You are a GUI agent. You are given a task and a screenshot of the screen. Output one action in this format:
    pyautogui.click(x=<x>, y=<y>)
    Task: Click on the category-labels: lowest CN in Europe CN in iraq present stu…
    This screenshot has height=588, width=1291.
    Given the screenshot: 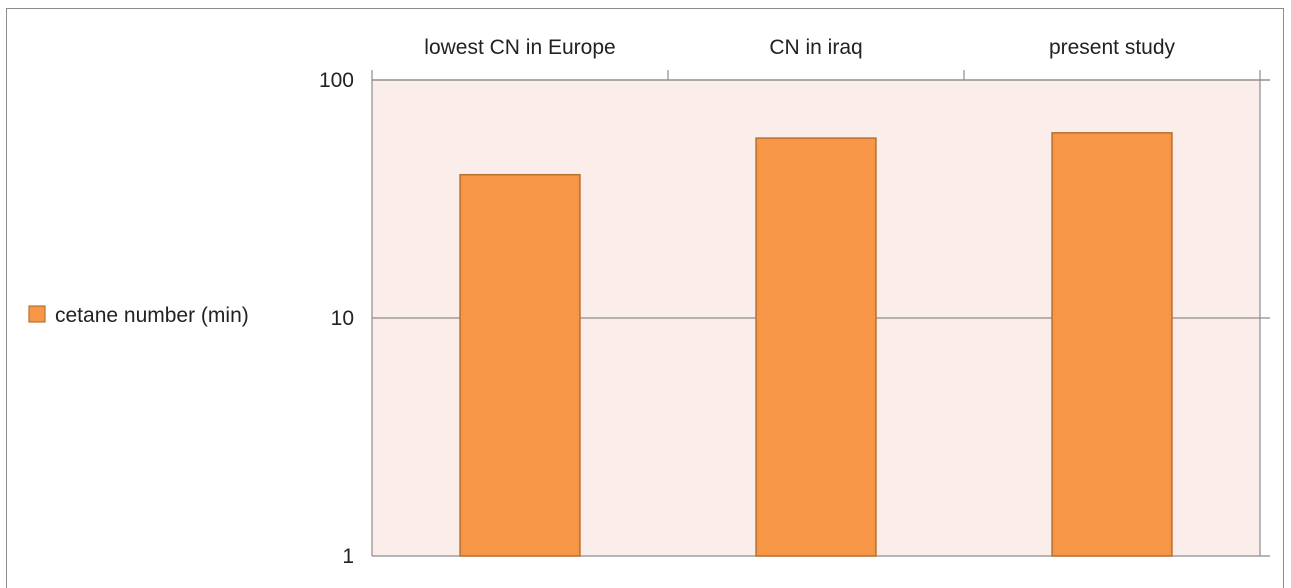 What is the action you would take?
    pyautogui.click(x=799, y=47)
    